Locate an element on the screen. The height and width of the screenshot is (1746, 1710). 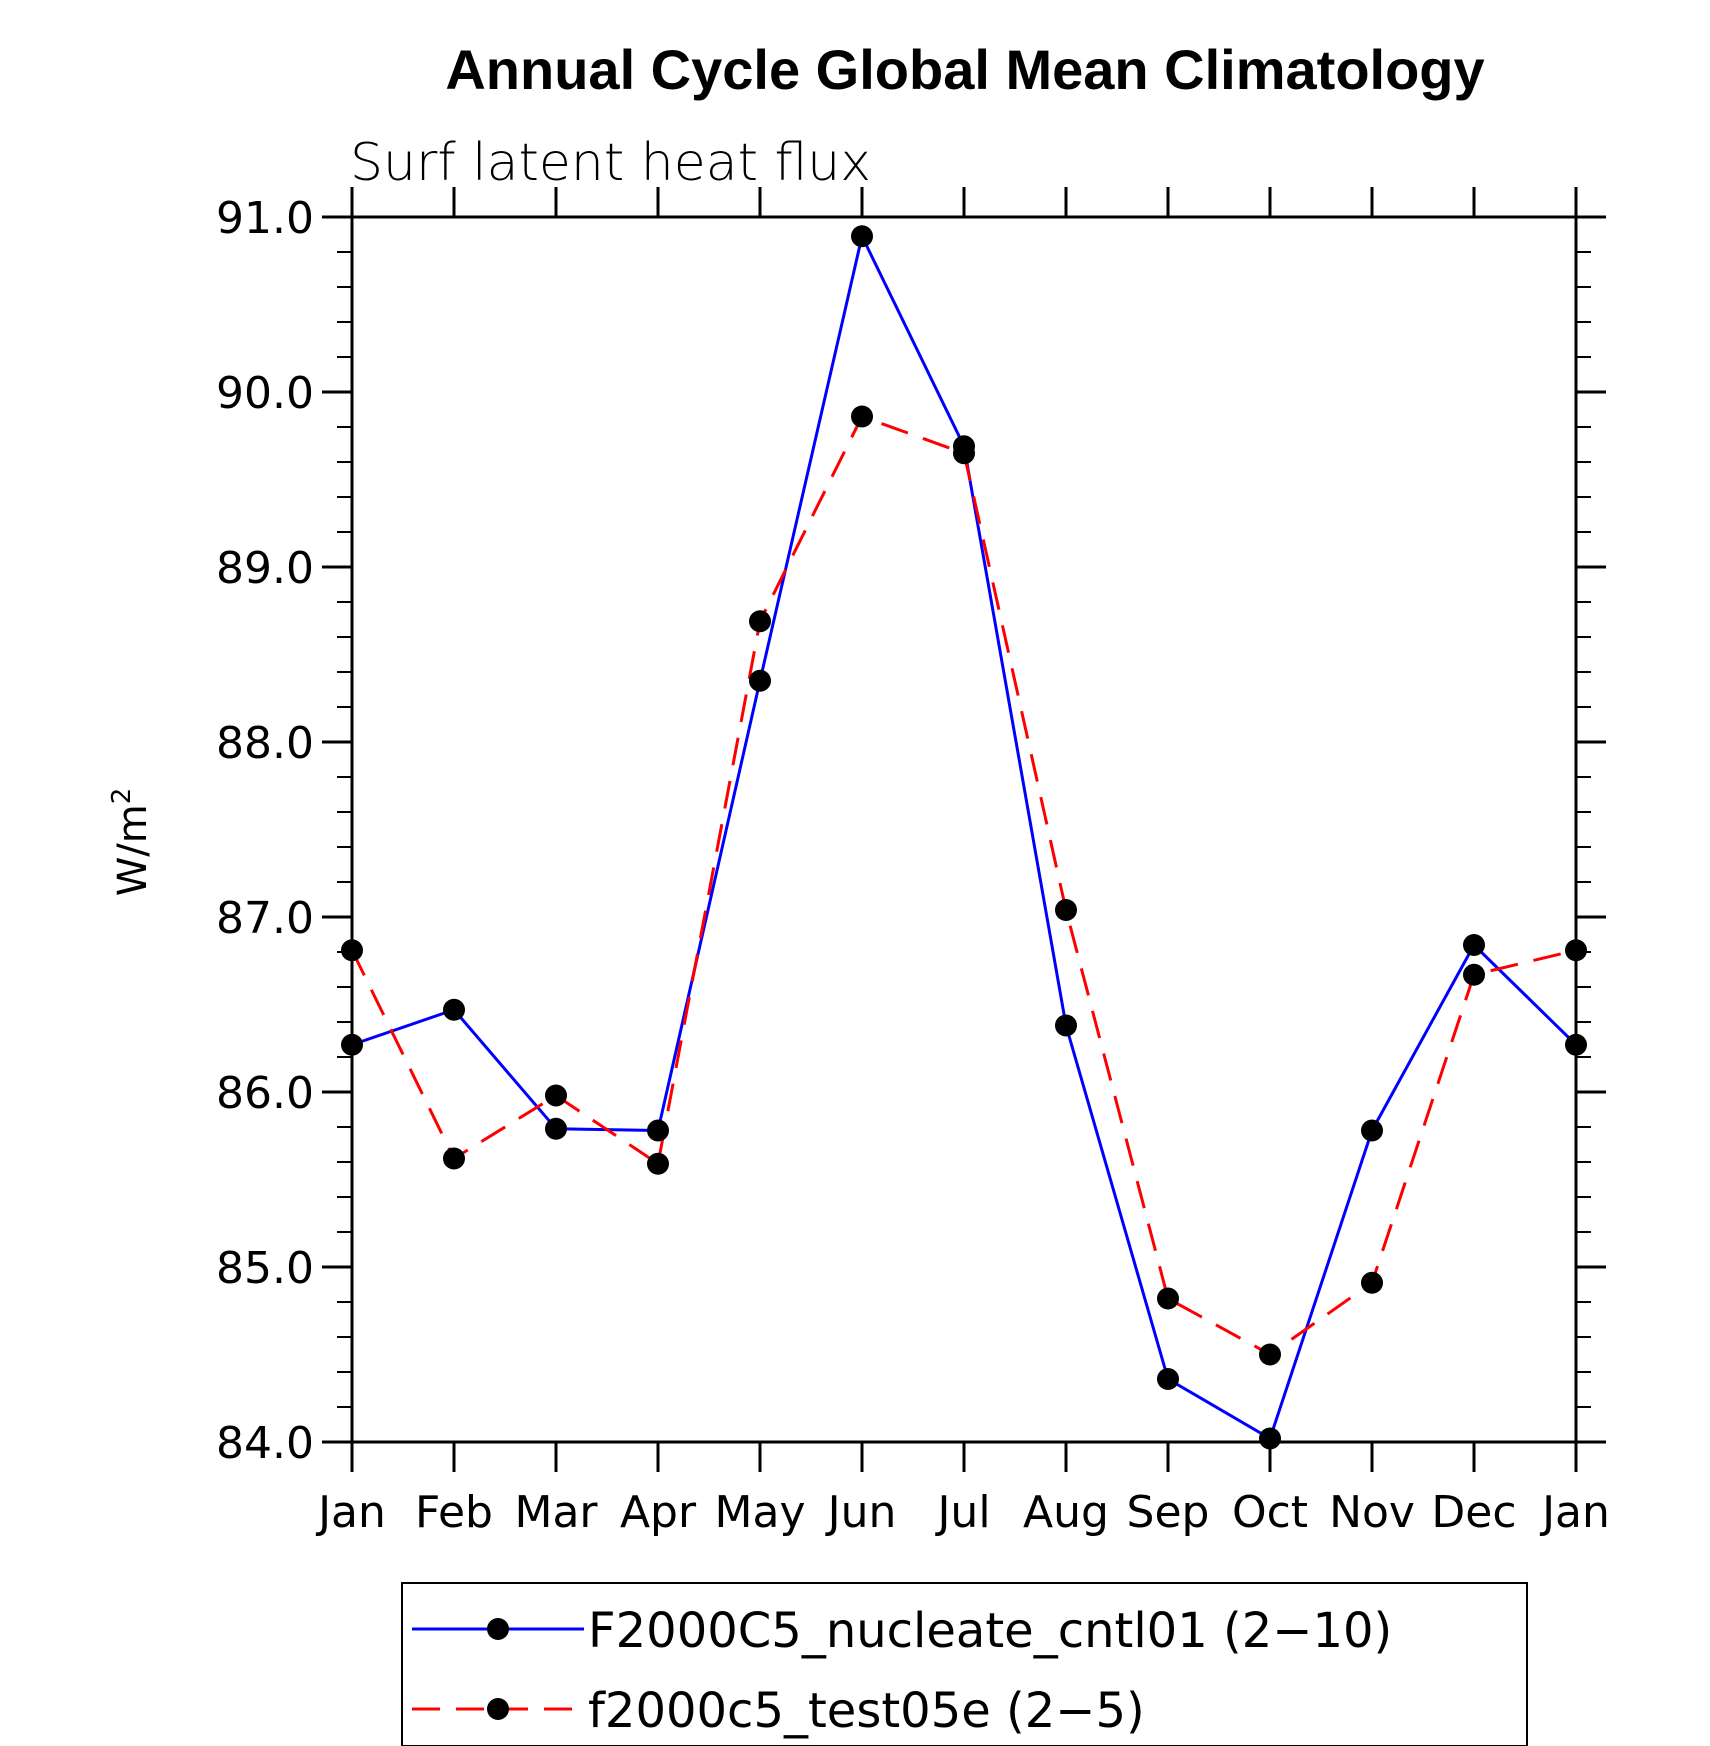
y-tick-label: 90.0 is located at coordinates (265, 393).